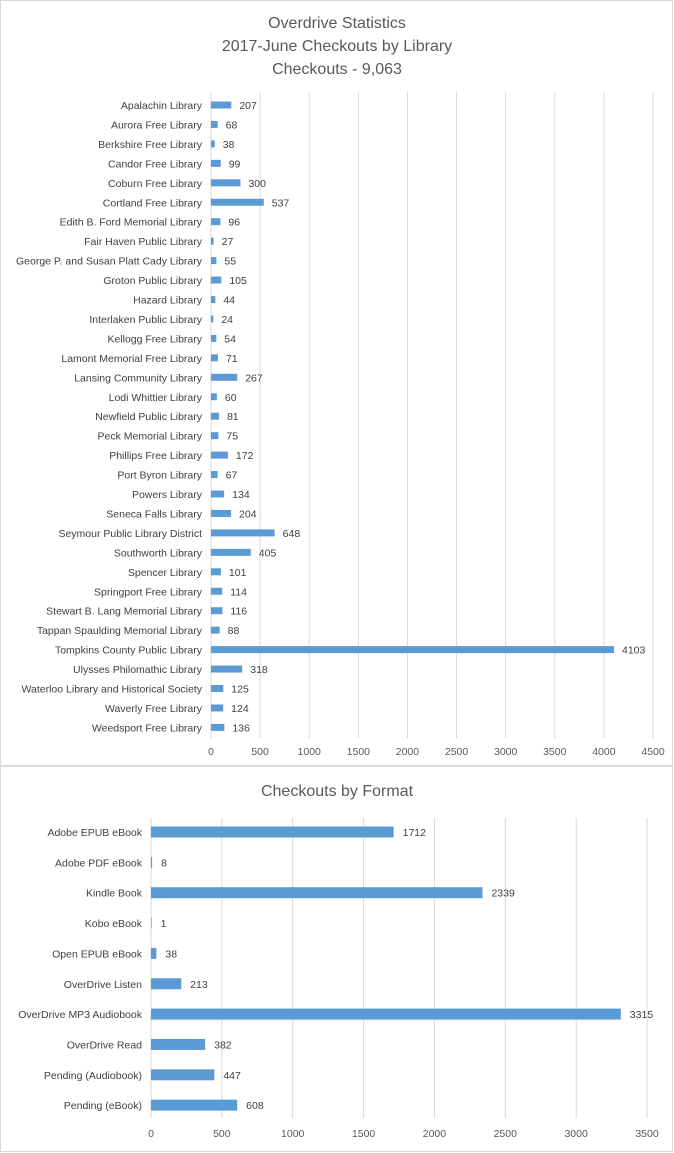  What do you see at coordinates (97, 954) in the screenshot?
I see `category-label: Open EPUB eBook` at bounding box center [97, 954].